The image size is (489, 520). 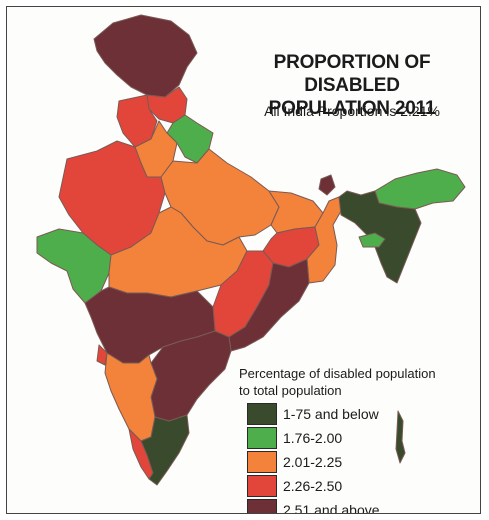 What do you see at coordinates (165, 450) in the screenshot?
I see `region-tamil-nadu` at bounding box center [165, 450].